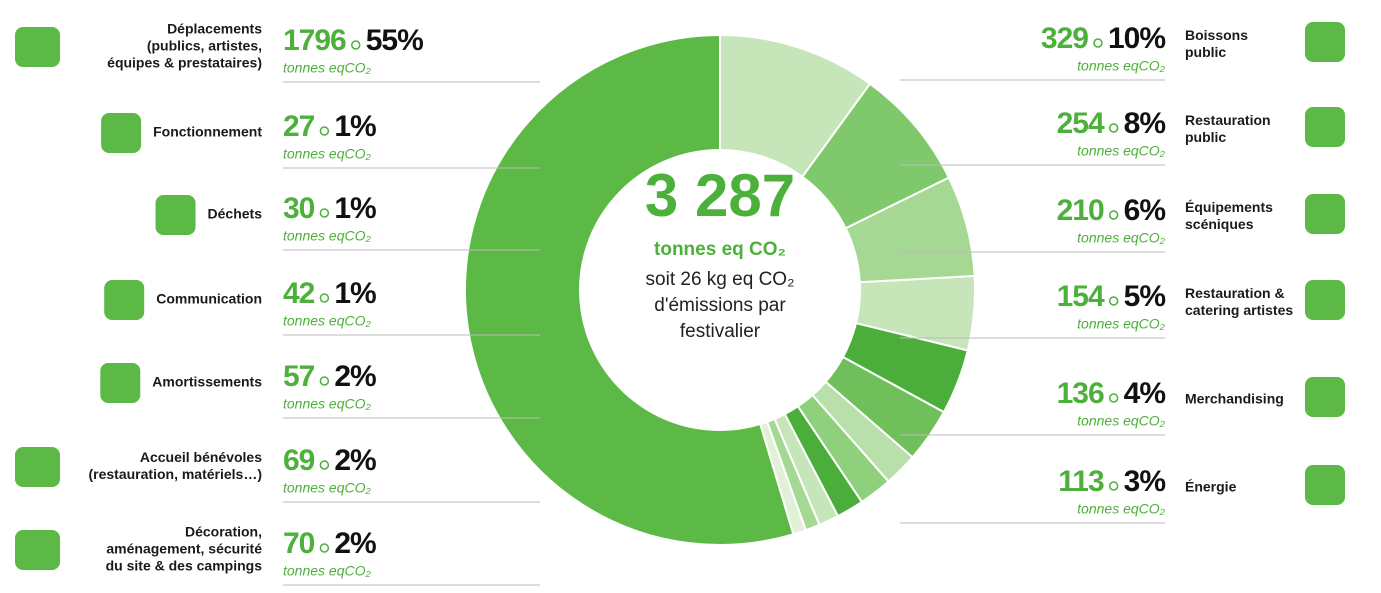 The height and width of the screenshot is (593, 1381). I want to click on category-label: Énergie, so click(1211, 487).